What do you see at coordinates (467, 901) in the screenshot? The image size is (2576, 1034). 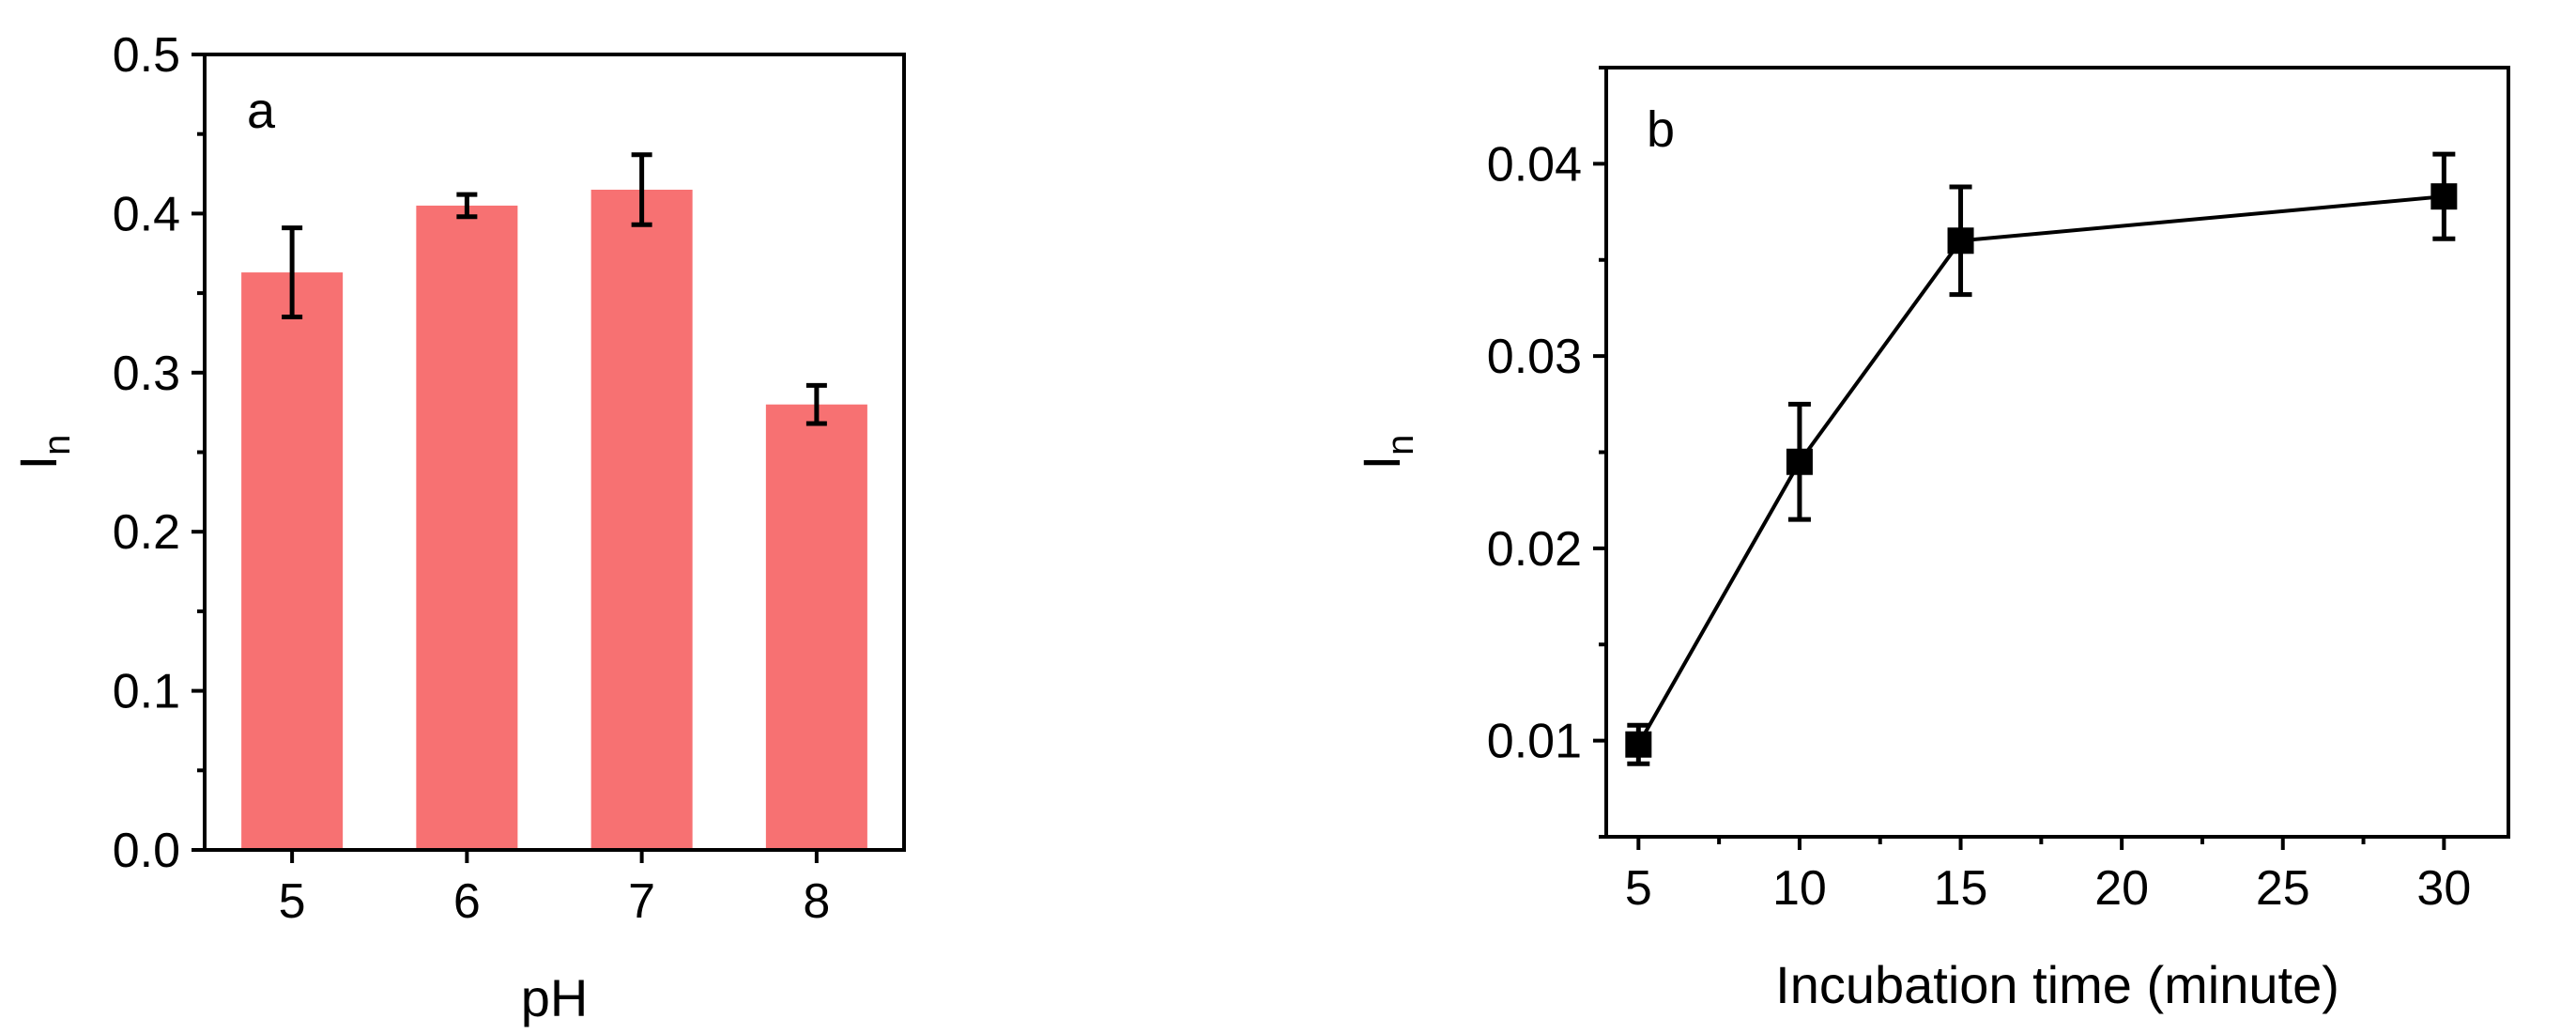 I see `x-tick-label: 6` at bounding box center [467, 901].